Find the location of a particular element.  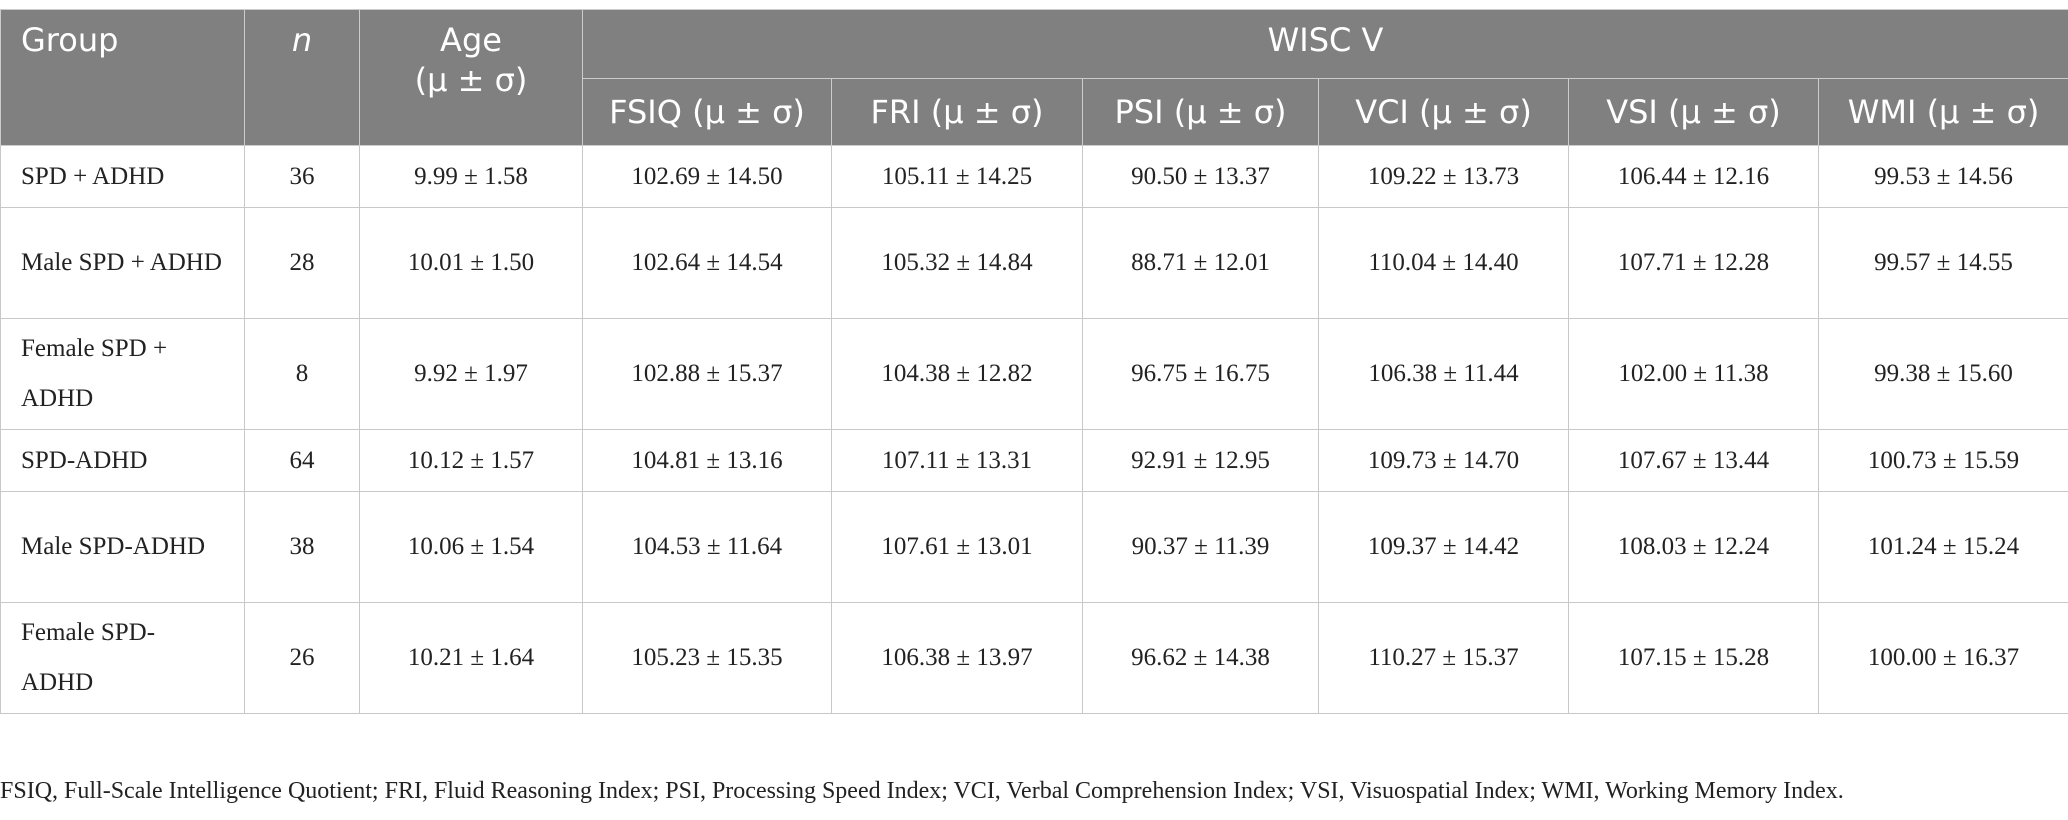

table-cell: 107.15 ± 15.28 is located at coordinates (1693, 658).